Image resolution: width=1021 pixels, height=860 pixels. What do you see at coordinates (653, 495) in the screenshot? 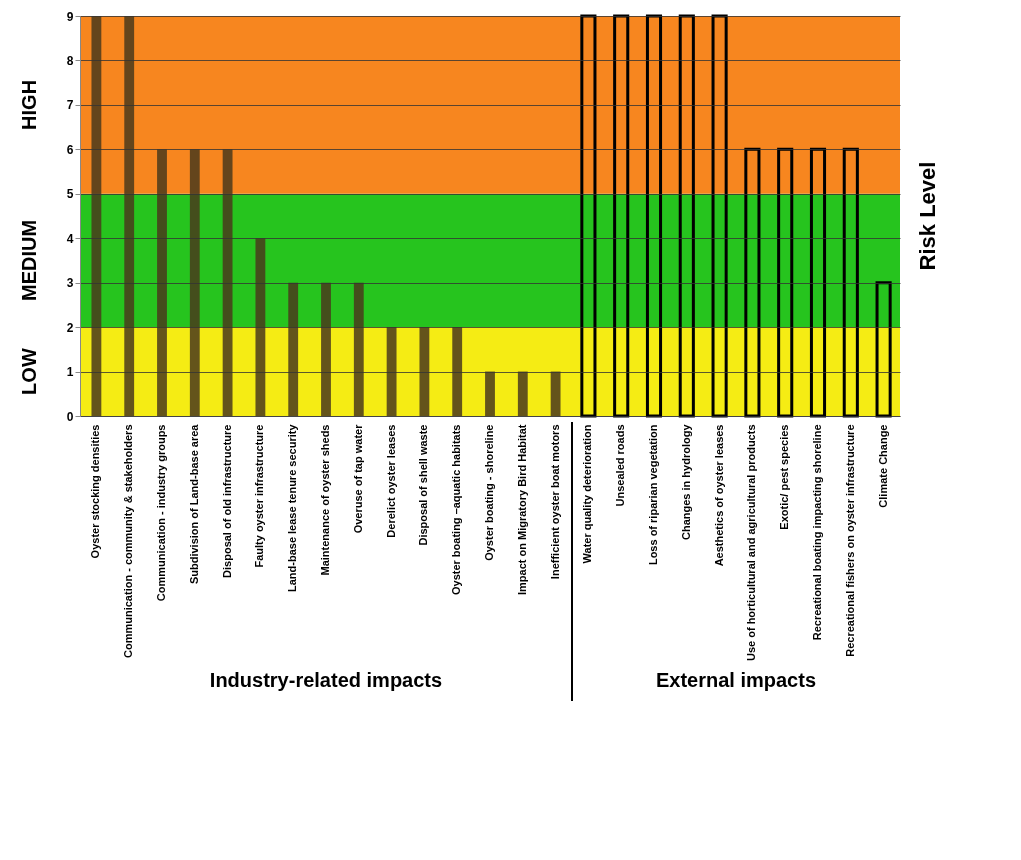
I see `x-tick-label: Loss of riparian vegetation` at bounding box center [653, 495].